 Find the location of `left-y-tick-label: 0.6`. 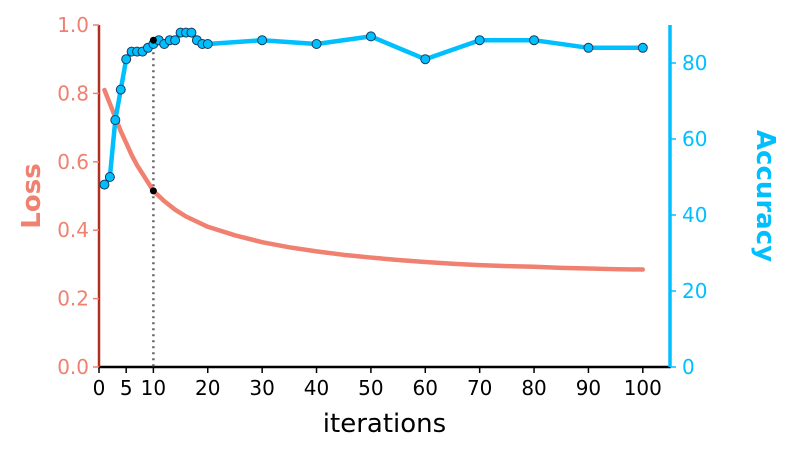

left-y-tick-label: 0.6 is located at coordinates (73, 162).